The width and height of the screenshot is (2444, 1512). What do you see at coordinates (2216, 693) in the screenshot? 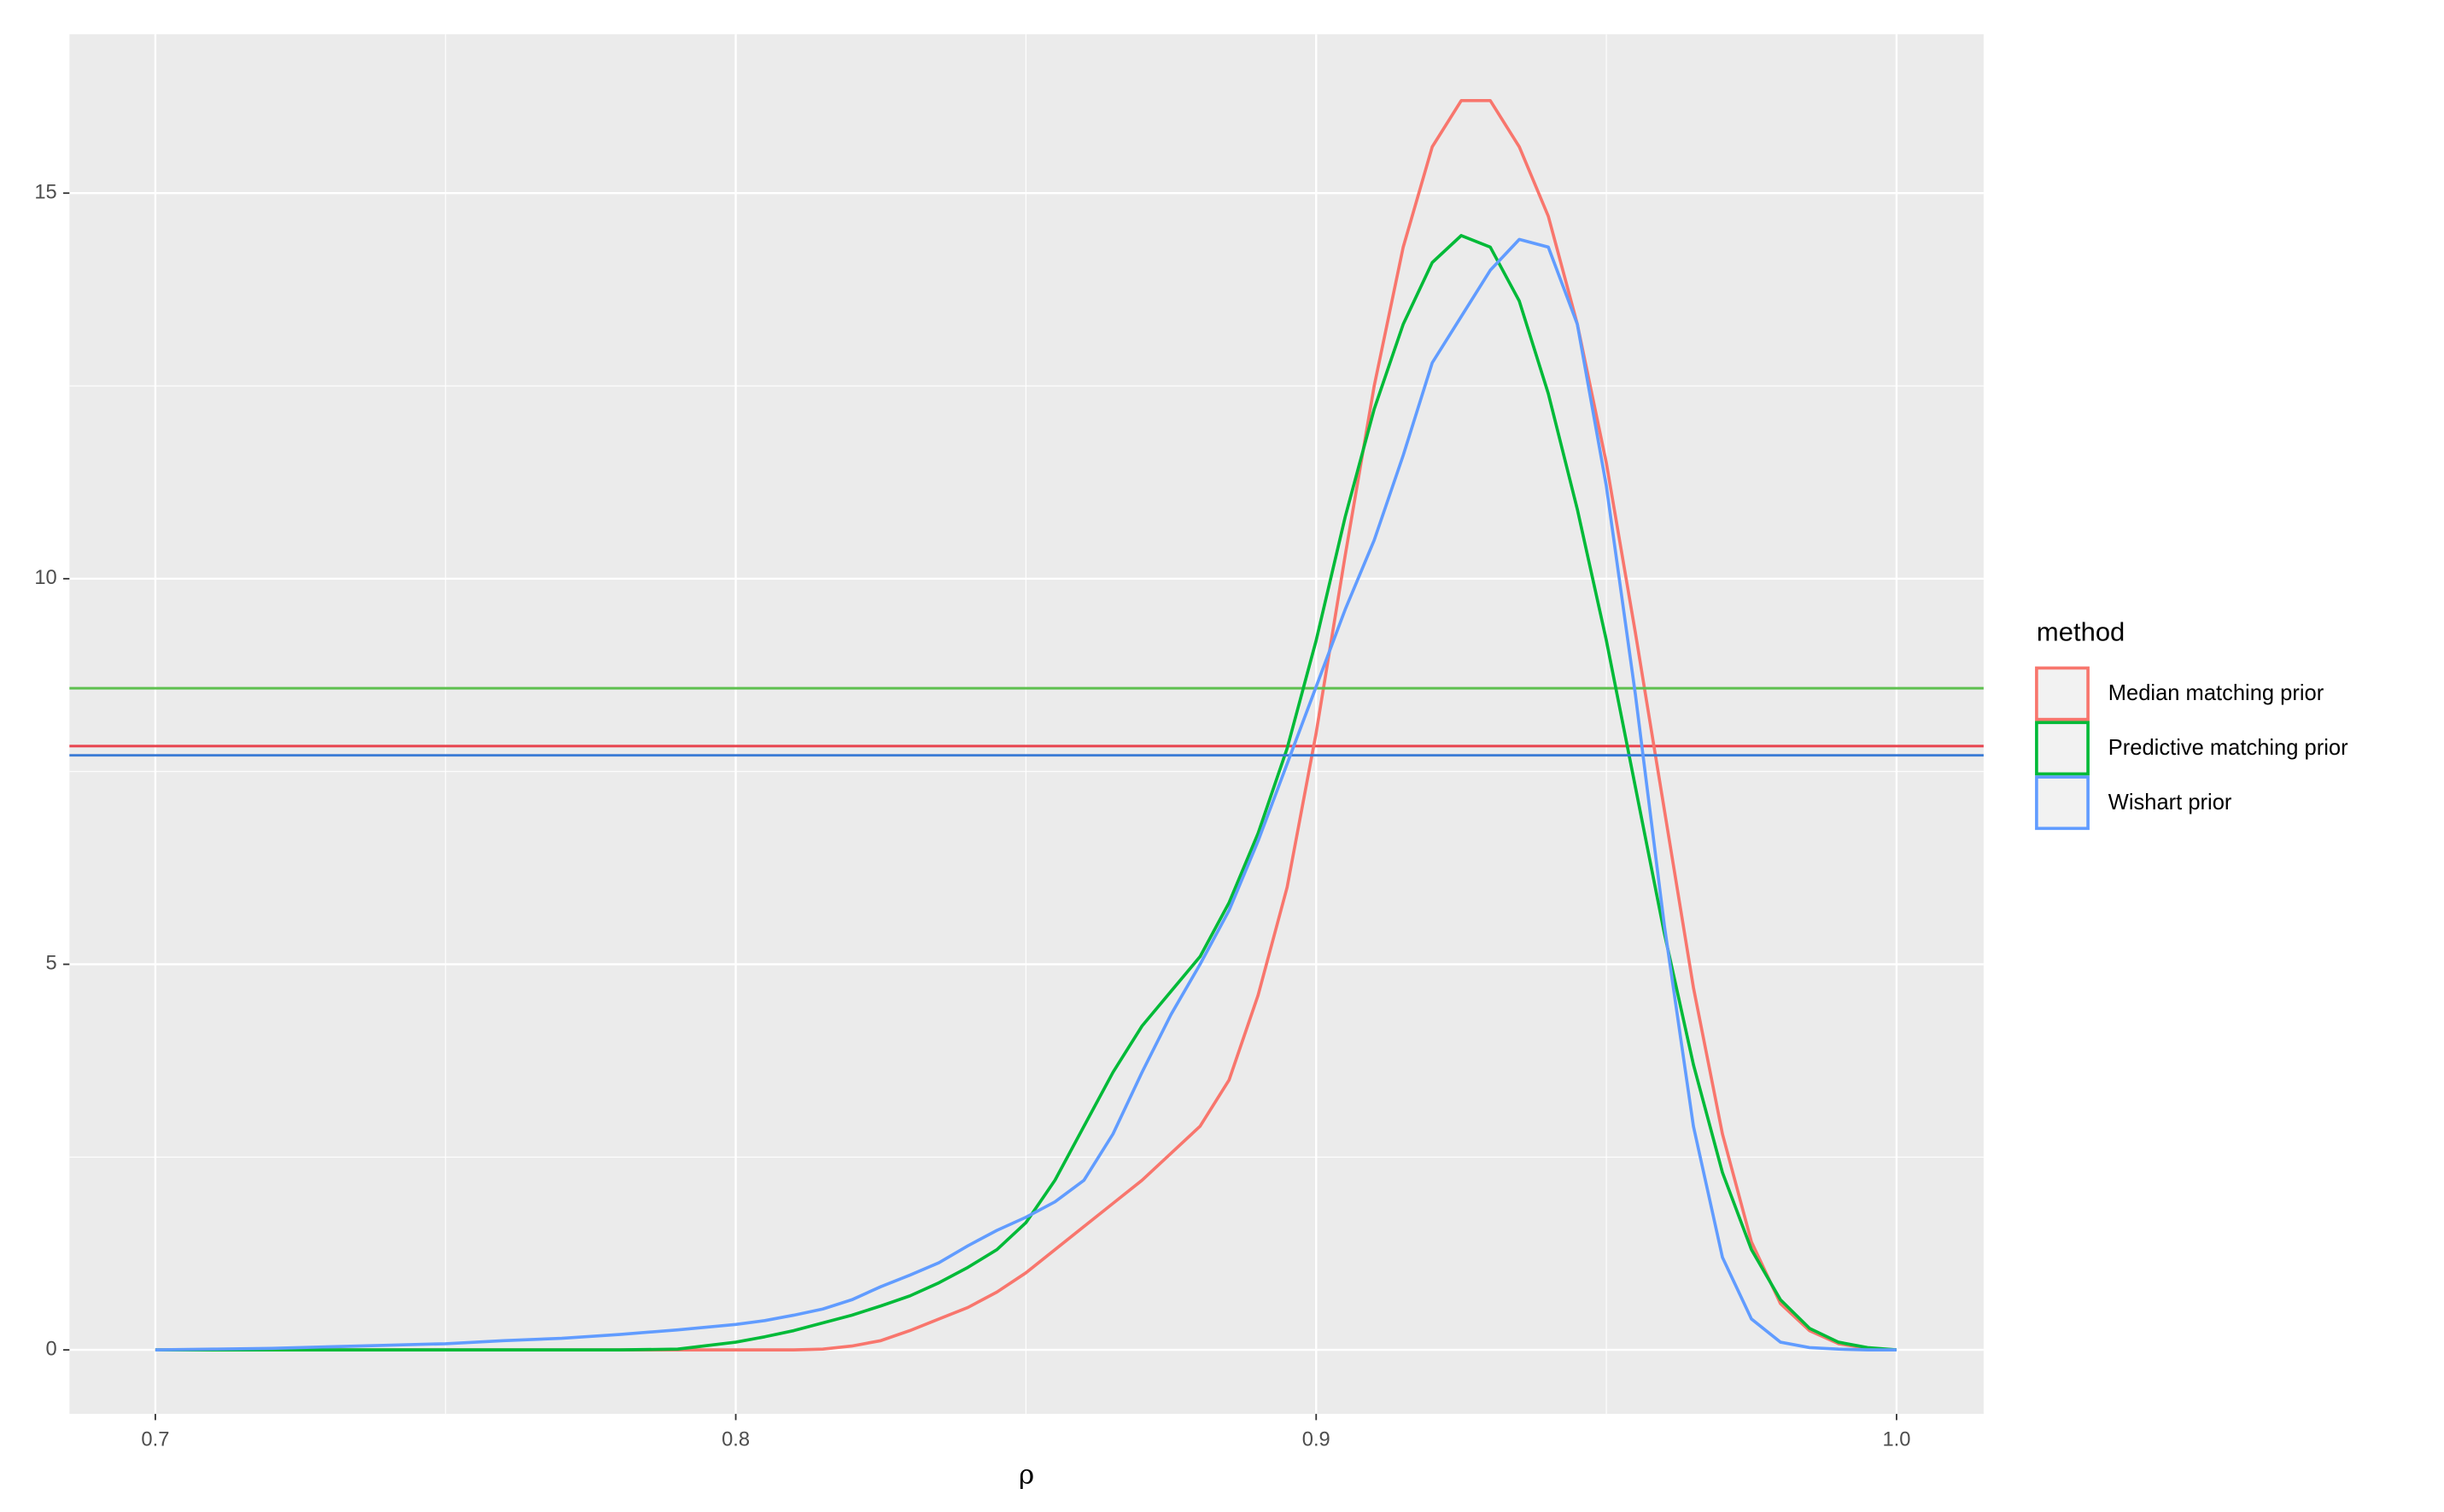
I see `legend-label: Median matching prior` at bounding box center [2216, 693].